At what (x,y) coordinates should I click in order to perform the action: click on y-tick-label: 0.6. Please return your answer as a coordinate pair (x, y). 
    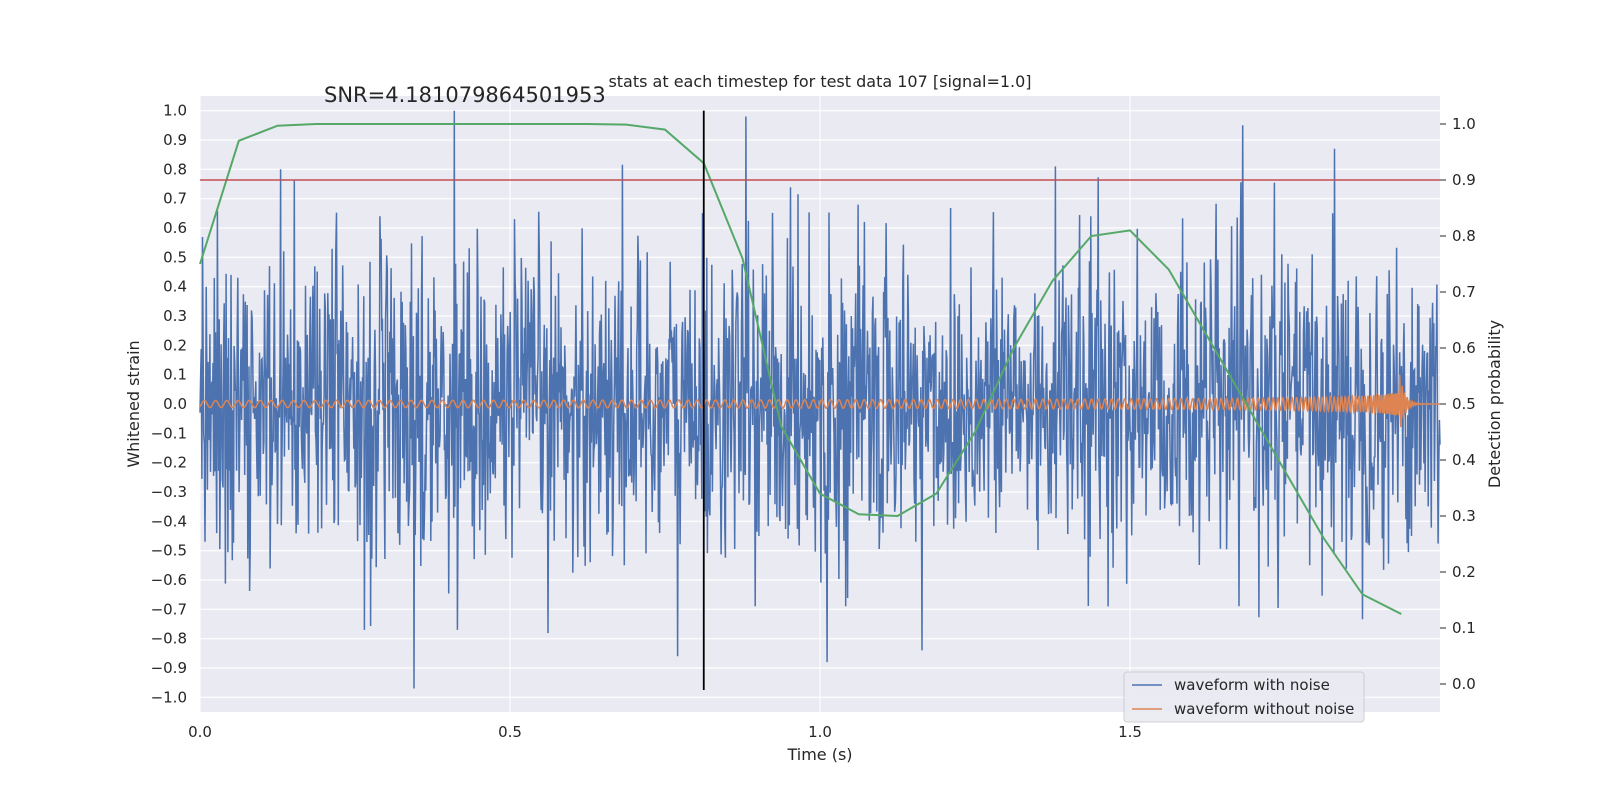
    Looking at the image, I should click on (175, 228).